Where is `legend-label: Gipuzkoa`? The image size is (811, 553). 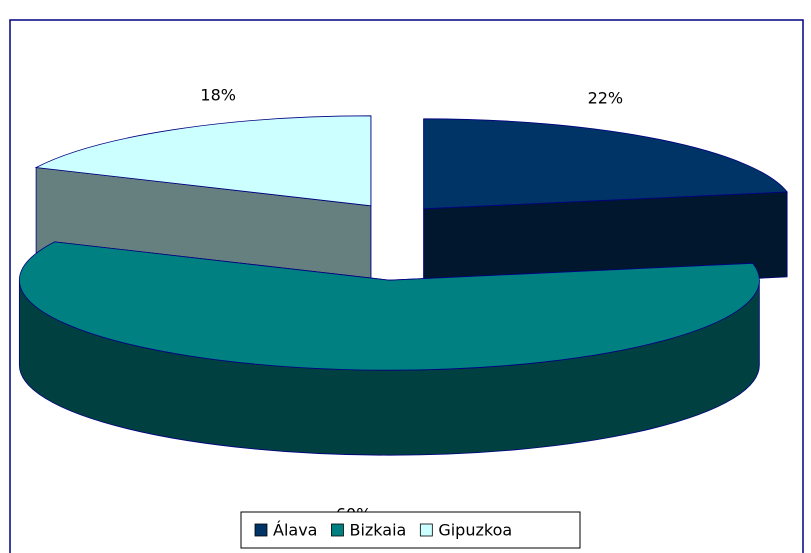
legend-label: Gipuzkoa is located at coordinates (475, 530).